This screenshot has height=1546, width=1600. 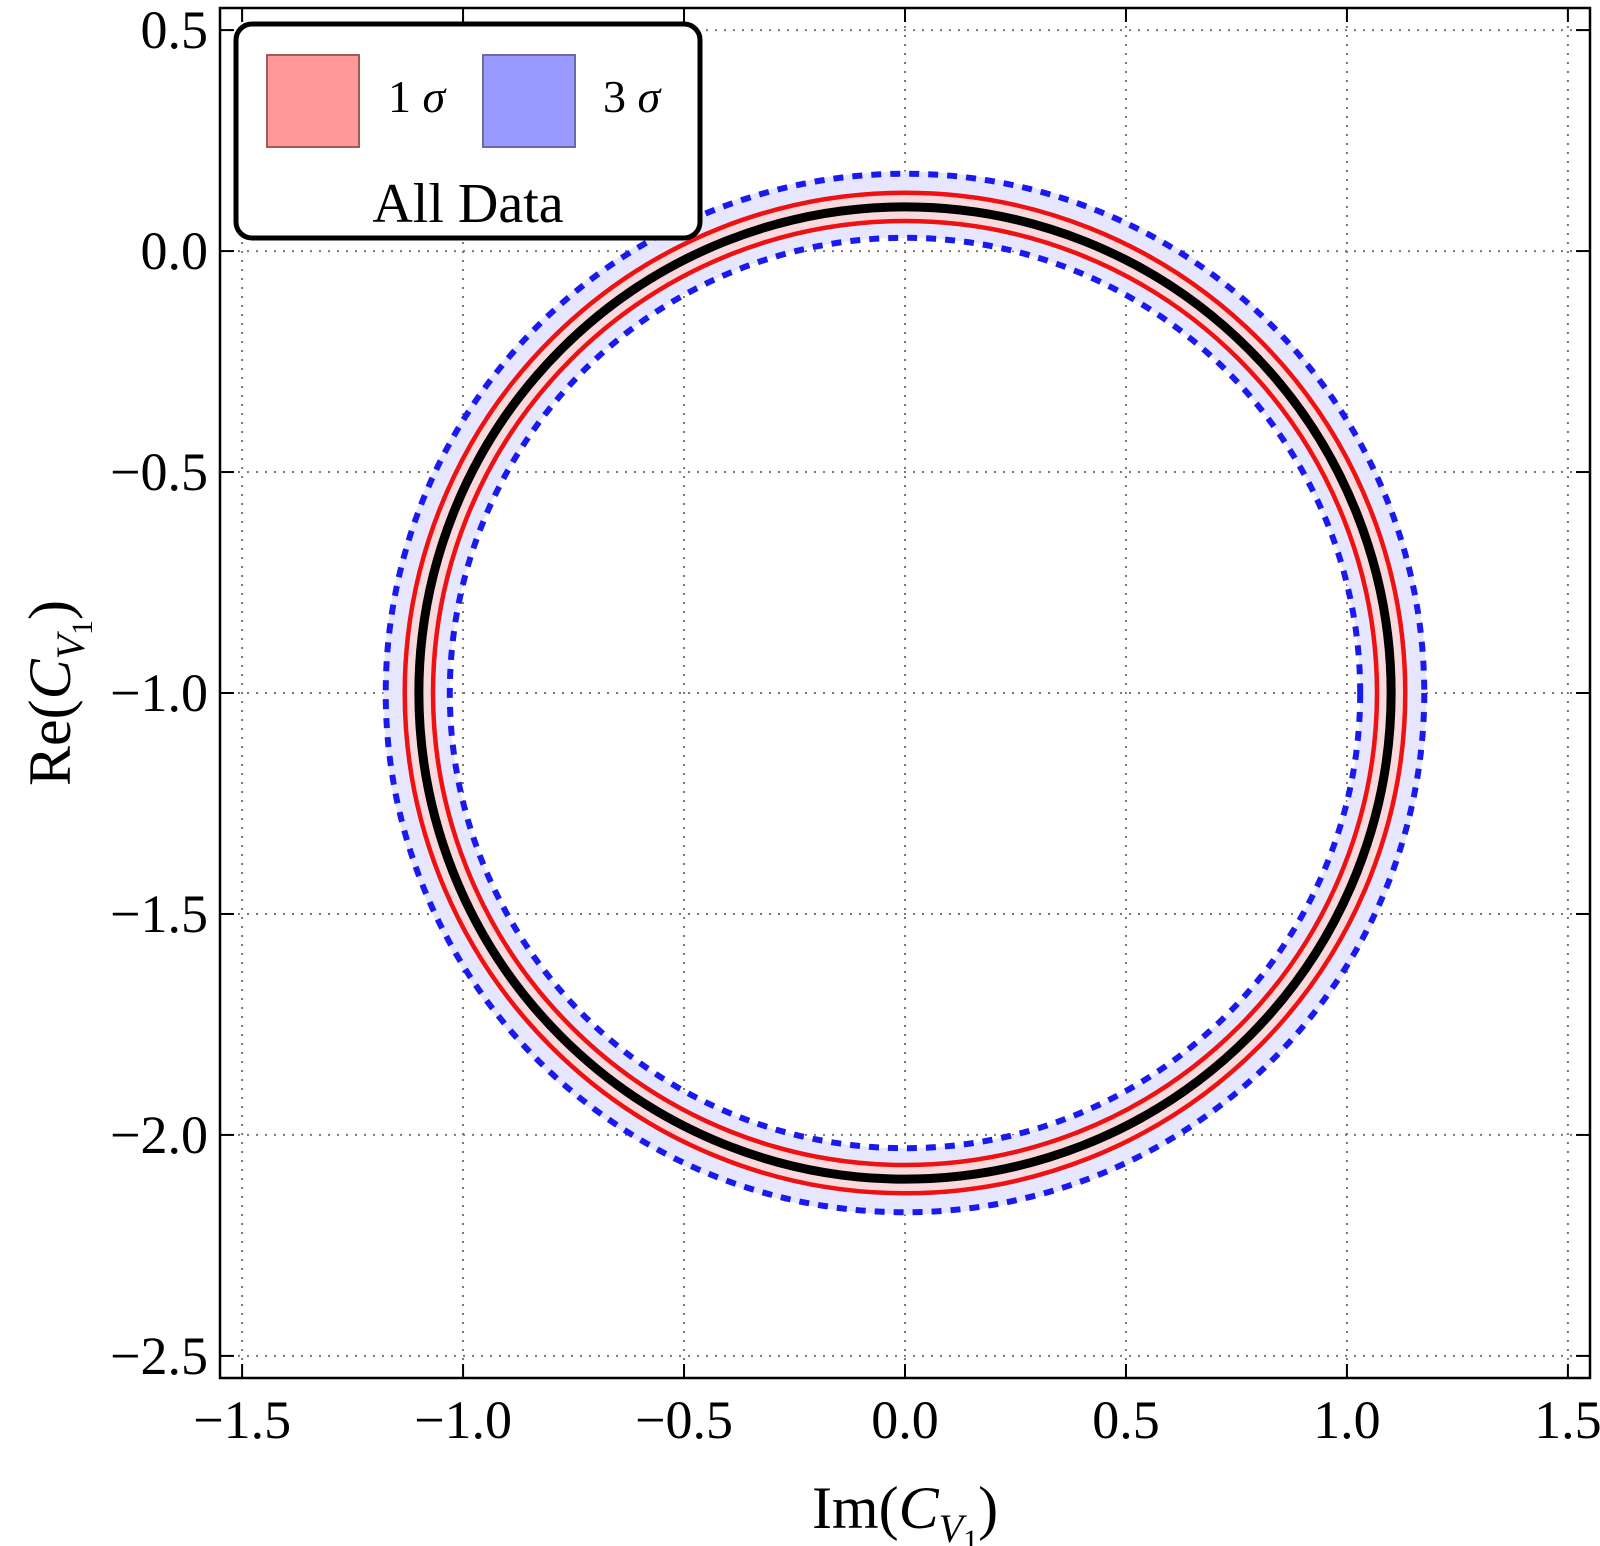 What do you see at coordinates (467, 204) in the screenshot?
I see `legend-title: All Data` at bounding box center [467, 204].